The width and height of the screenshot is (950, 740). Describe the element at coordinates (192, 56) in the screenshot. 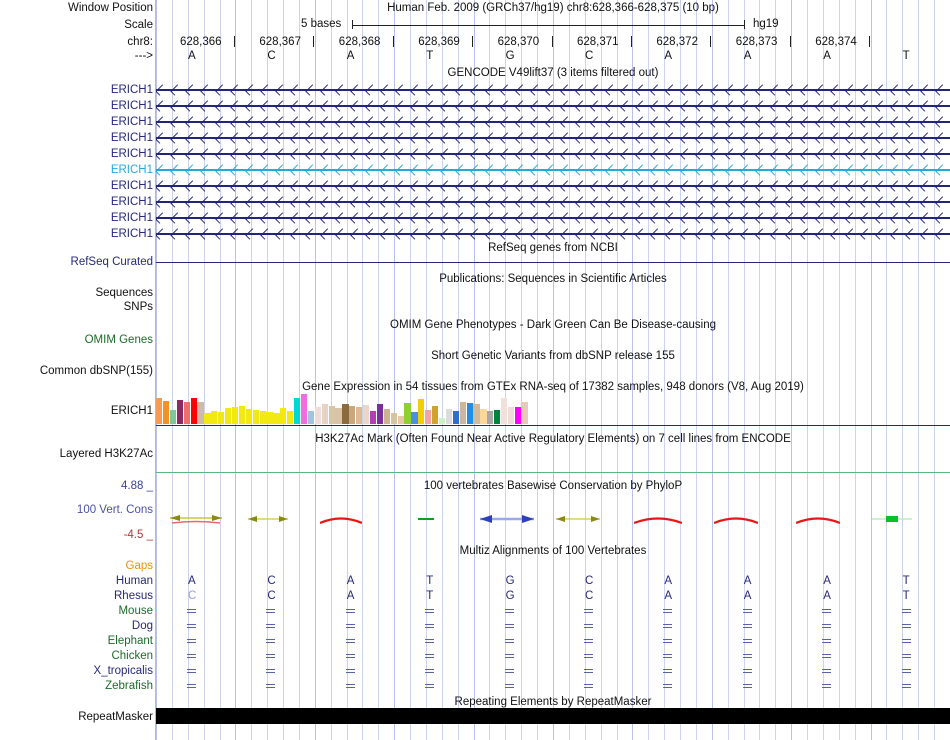

I see `reference-base: A` at that location.